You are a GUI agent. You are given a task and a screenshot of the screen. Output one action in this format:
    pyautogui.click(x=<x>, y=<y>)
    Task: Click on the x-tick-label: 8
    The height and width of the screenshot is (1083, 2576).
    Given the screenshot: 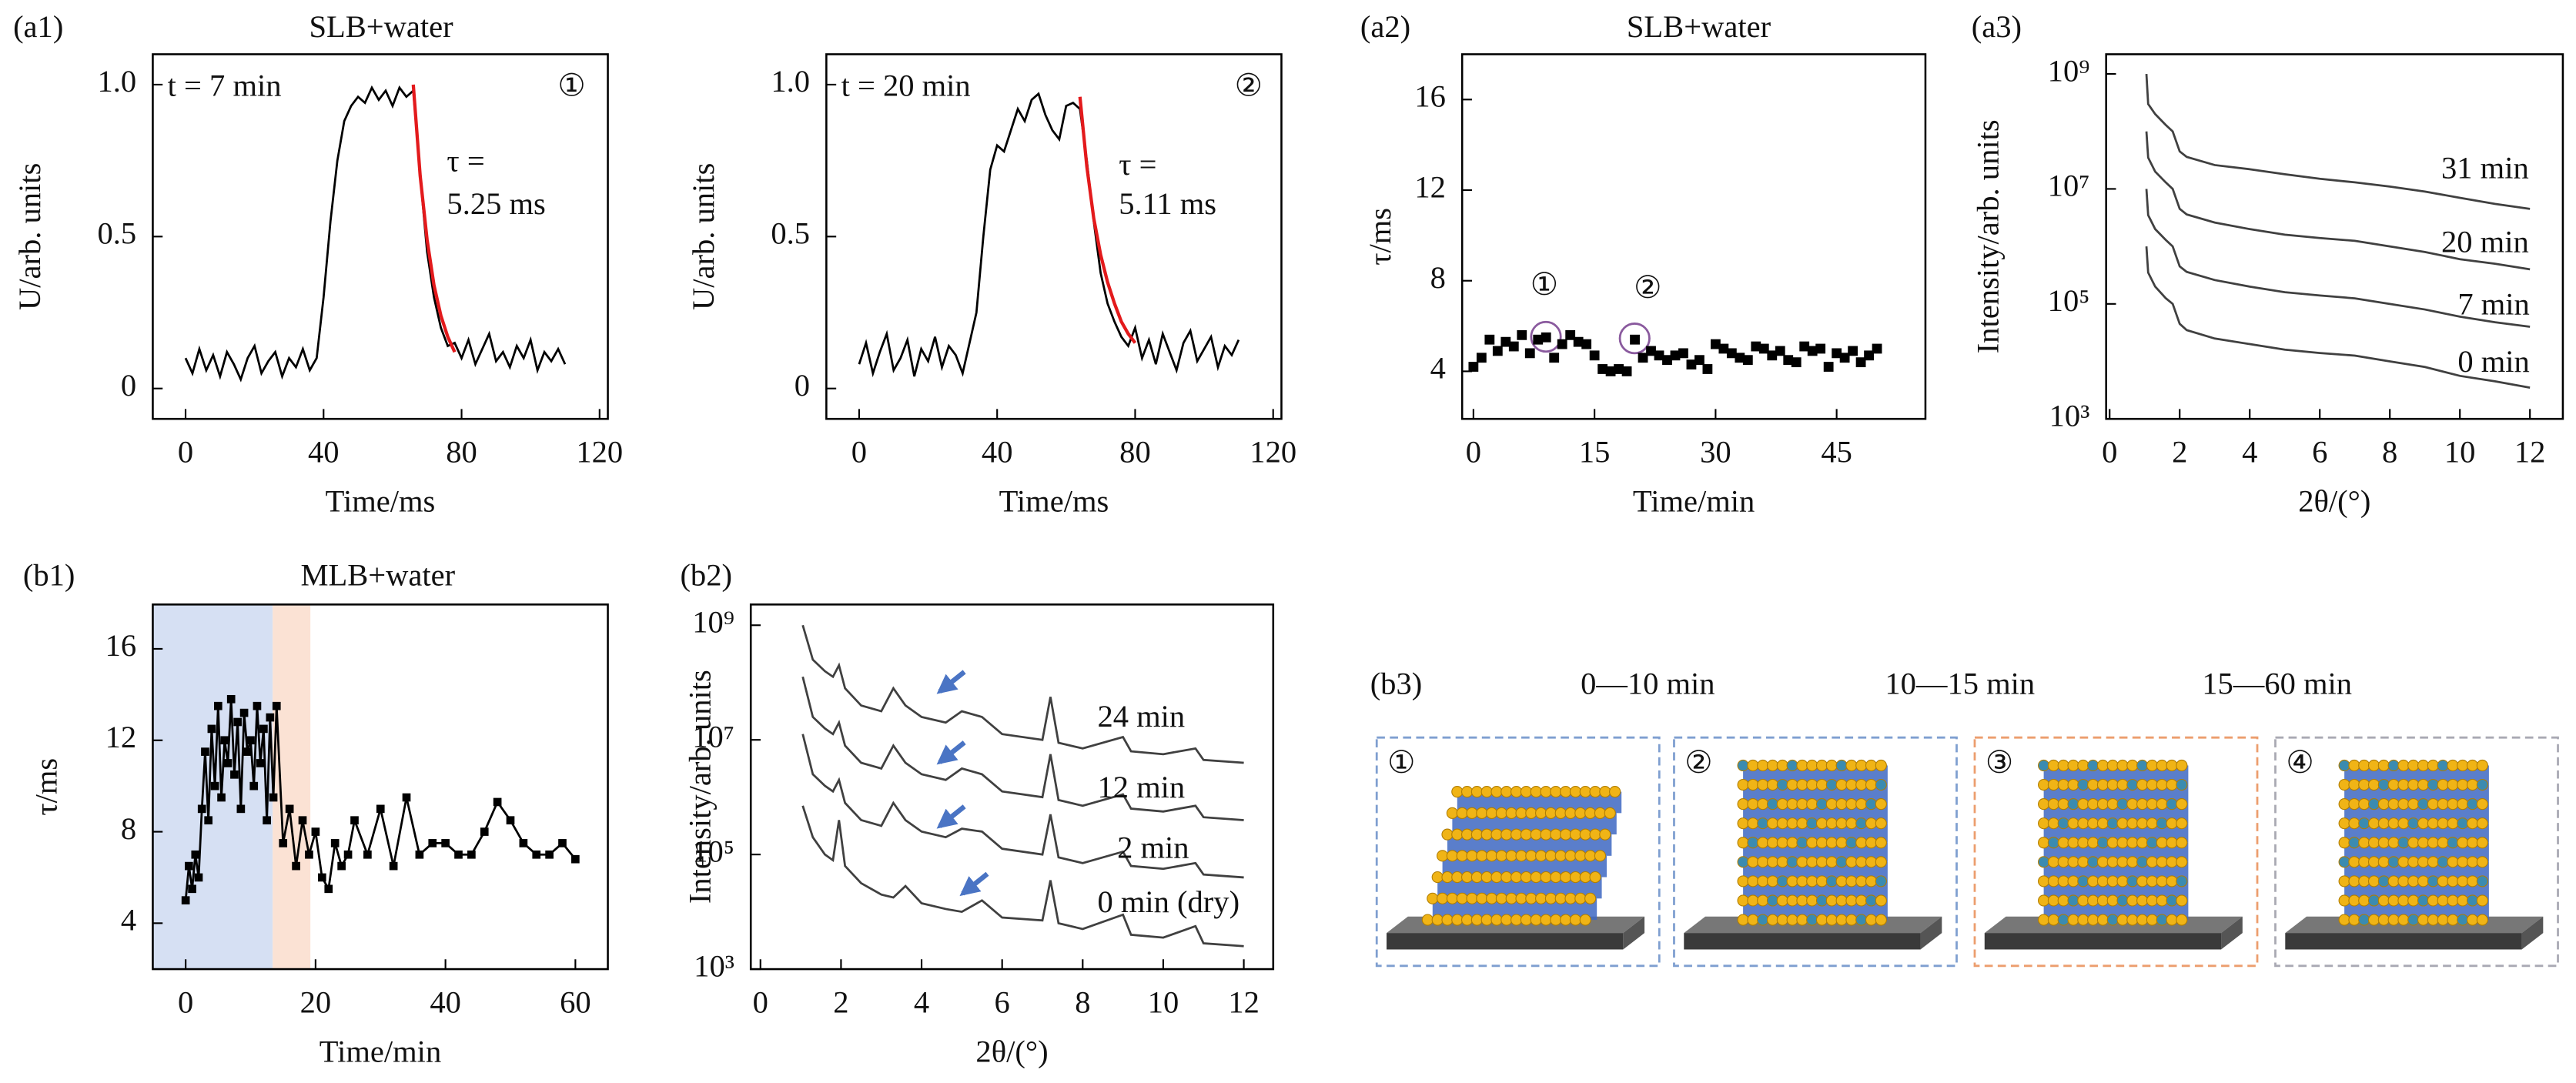 What is the action you would take?
    pyautogui.click(x=1082, y=1001)
    